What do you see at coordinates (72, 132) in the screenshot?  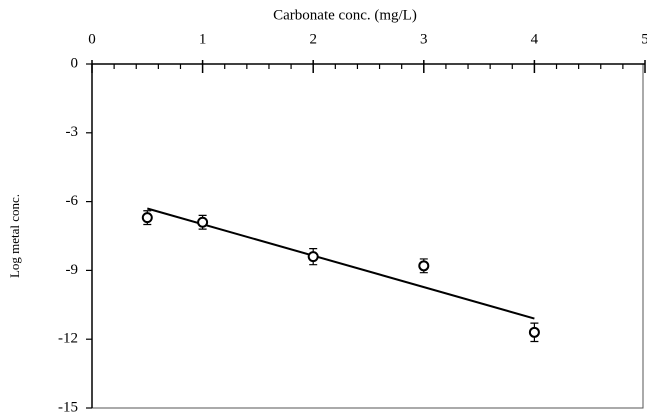 I see `y-tick-label: -3` at bounding box center [72, 132].